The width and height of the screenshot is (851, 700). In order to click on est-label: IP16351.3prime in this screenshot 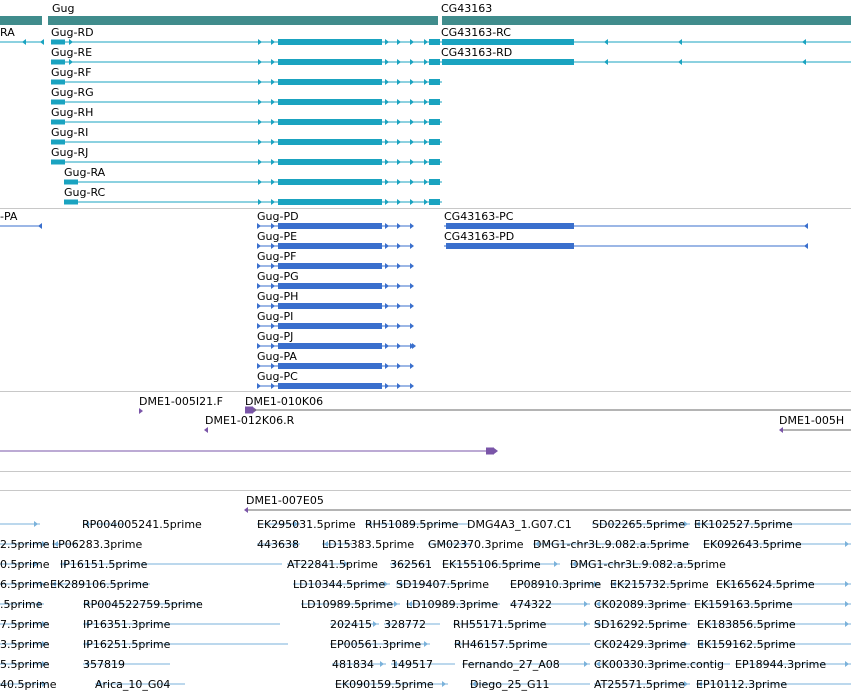, I will do `click(127, 624)`.